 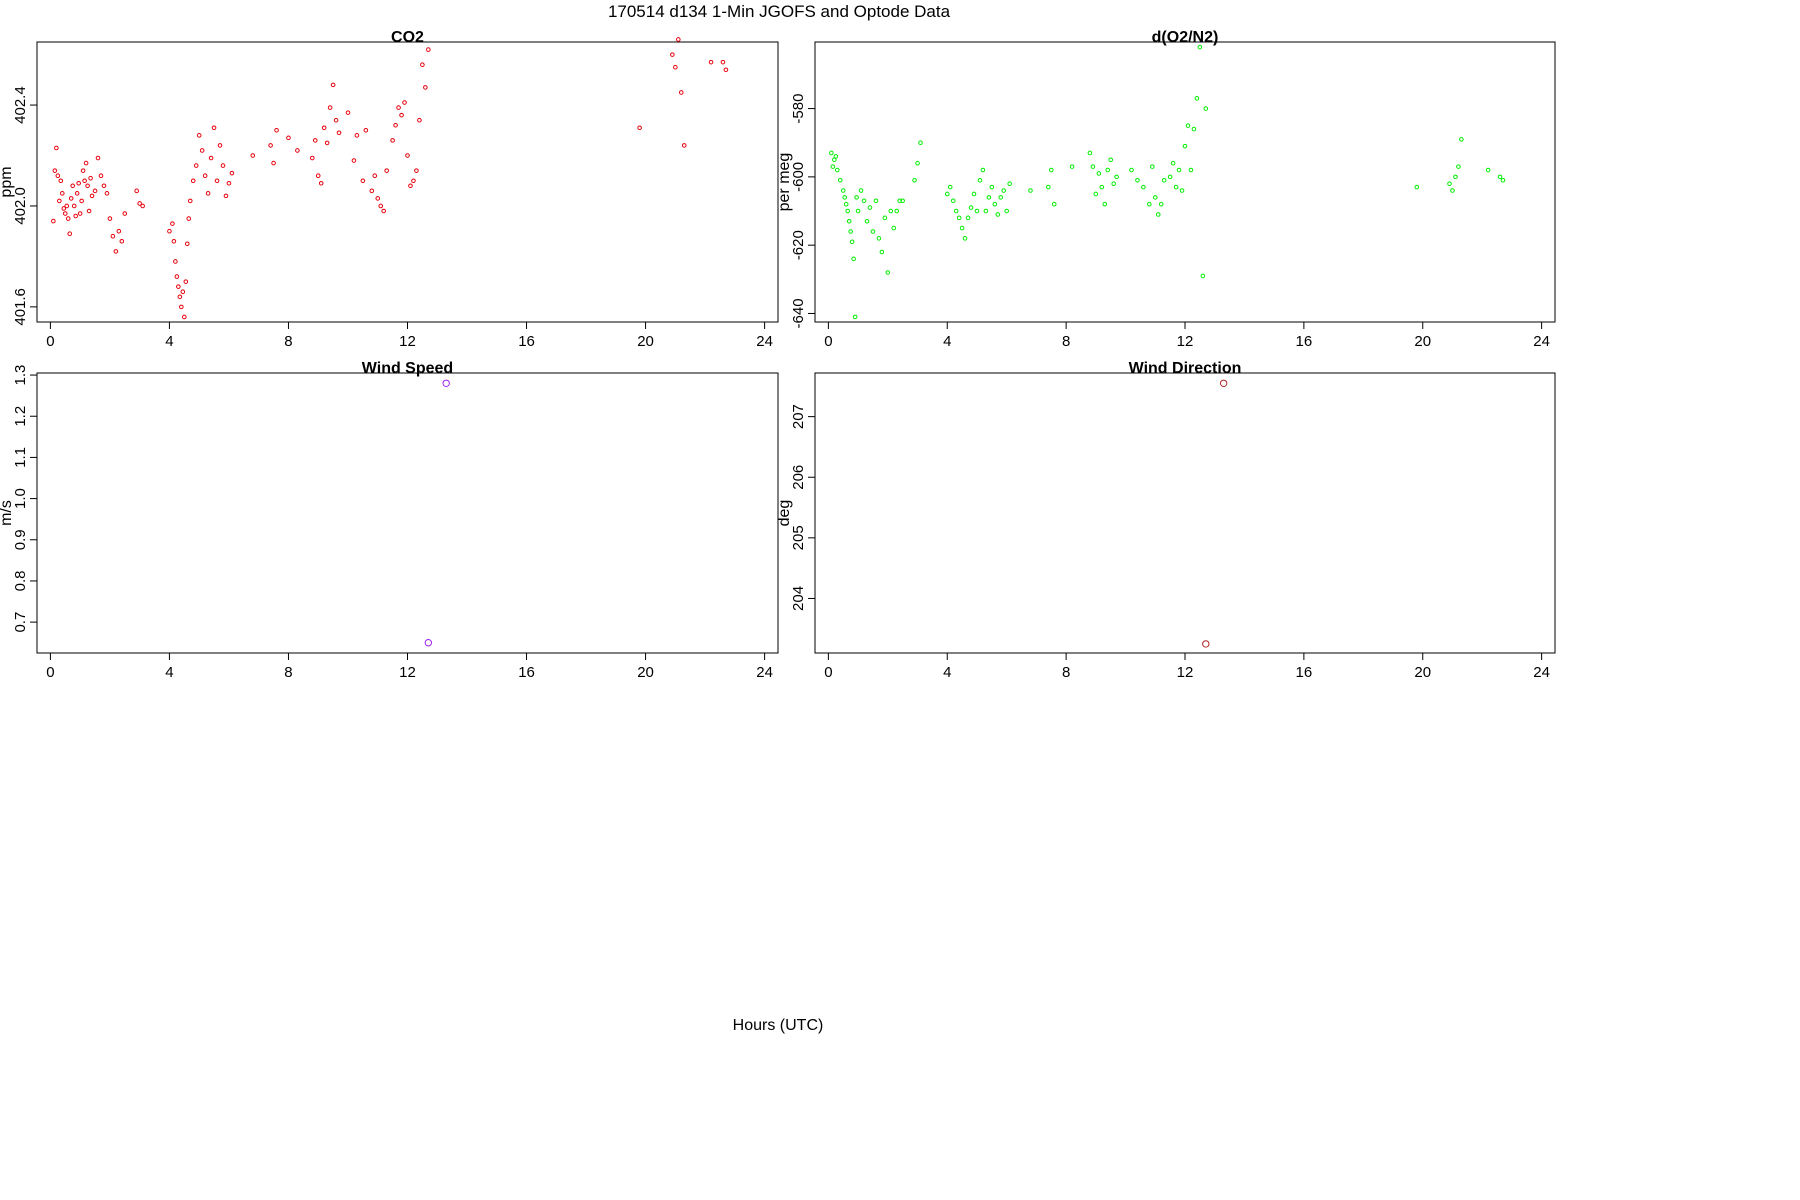 I want to click on wind-direction-data-point, so click(x=1206, y=644).